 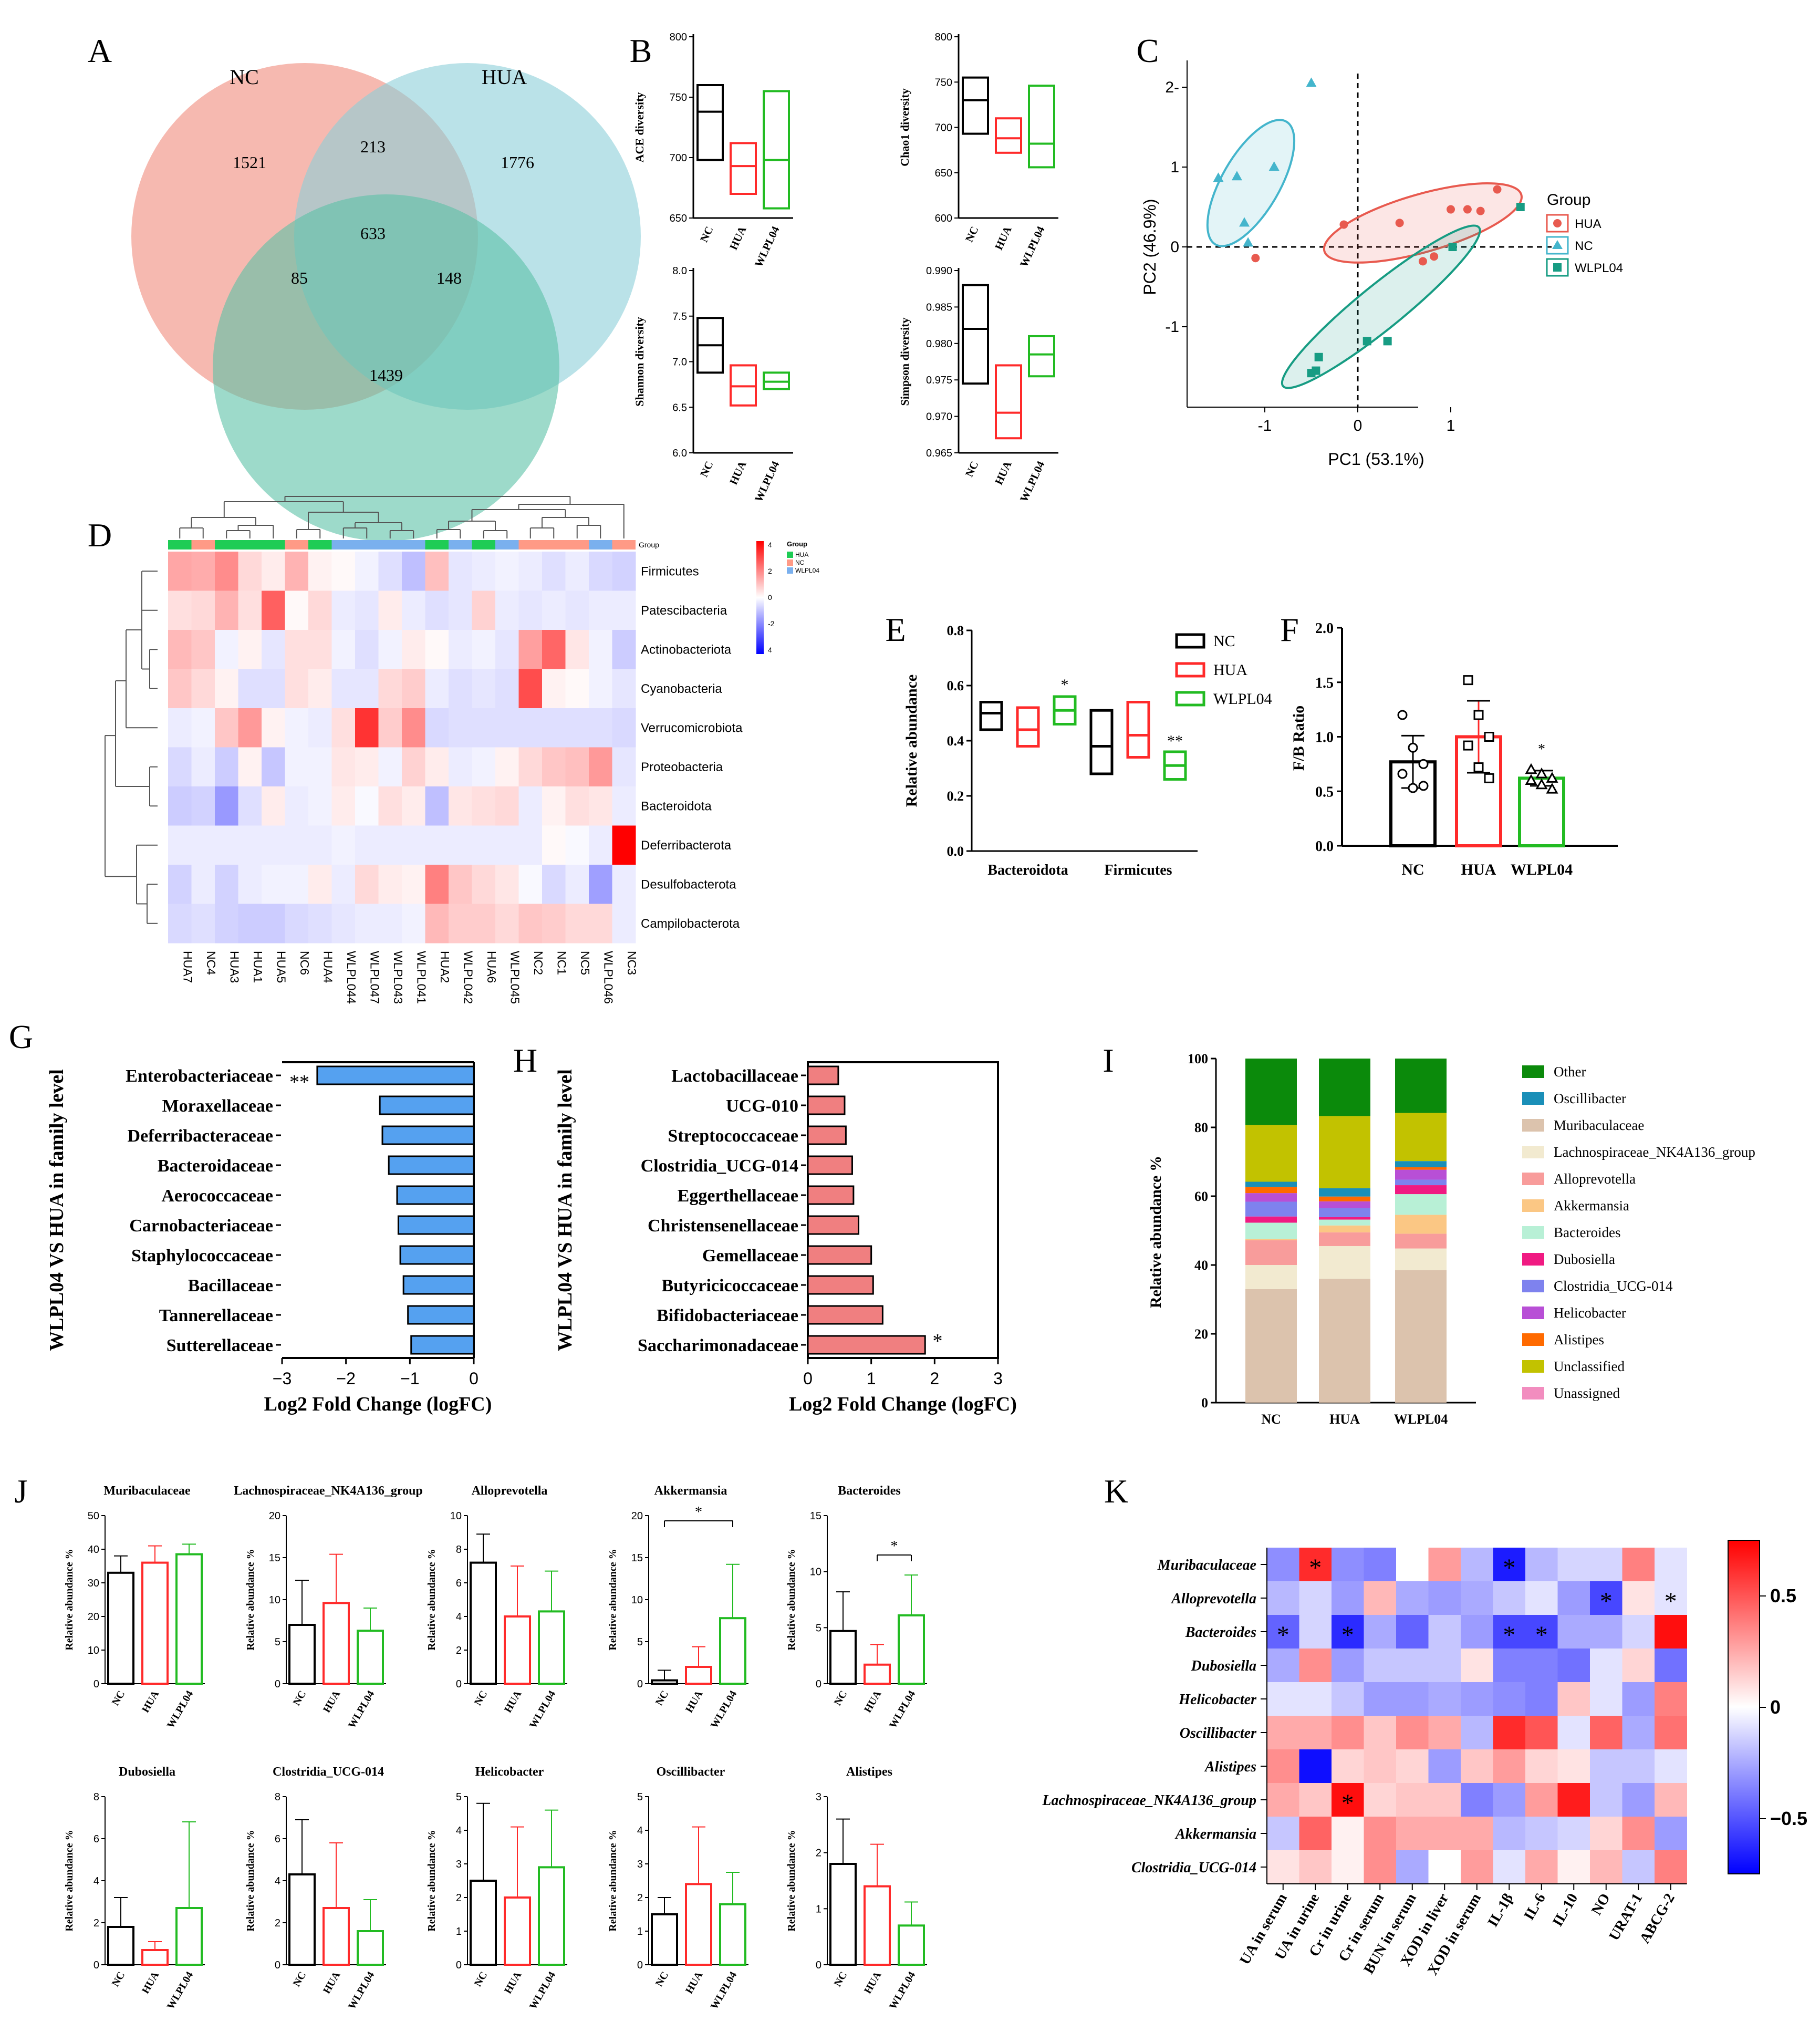 What do you see at coordinates (1149, 1800) in the screenshot?
I see `row-label: Lachnospiraceae_NK4A136_group` at bounding box center [1149, 1800].